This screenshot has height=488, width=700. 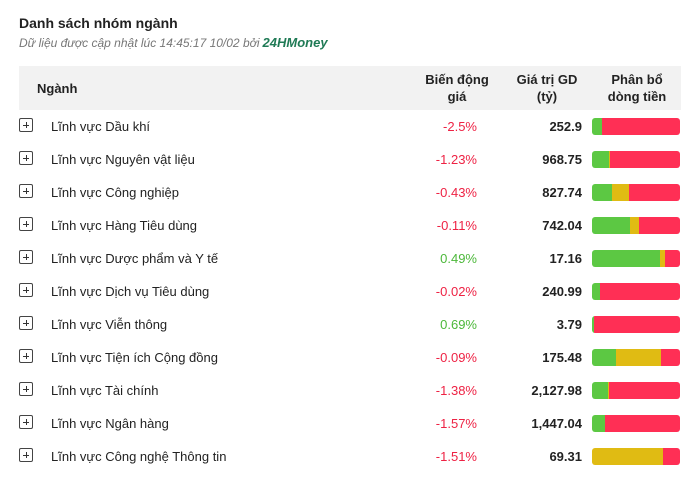 I want to click on trade-value: 240.99, so click(x=562, y=291).